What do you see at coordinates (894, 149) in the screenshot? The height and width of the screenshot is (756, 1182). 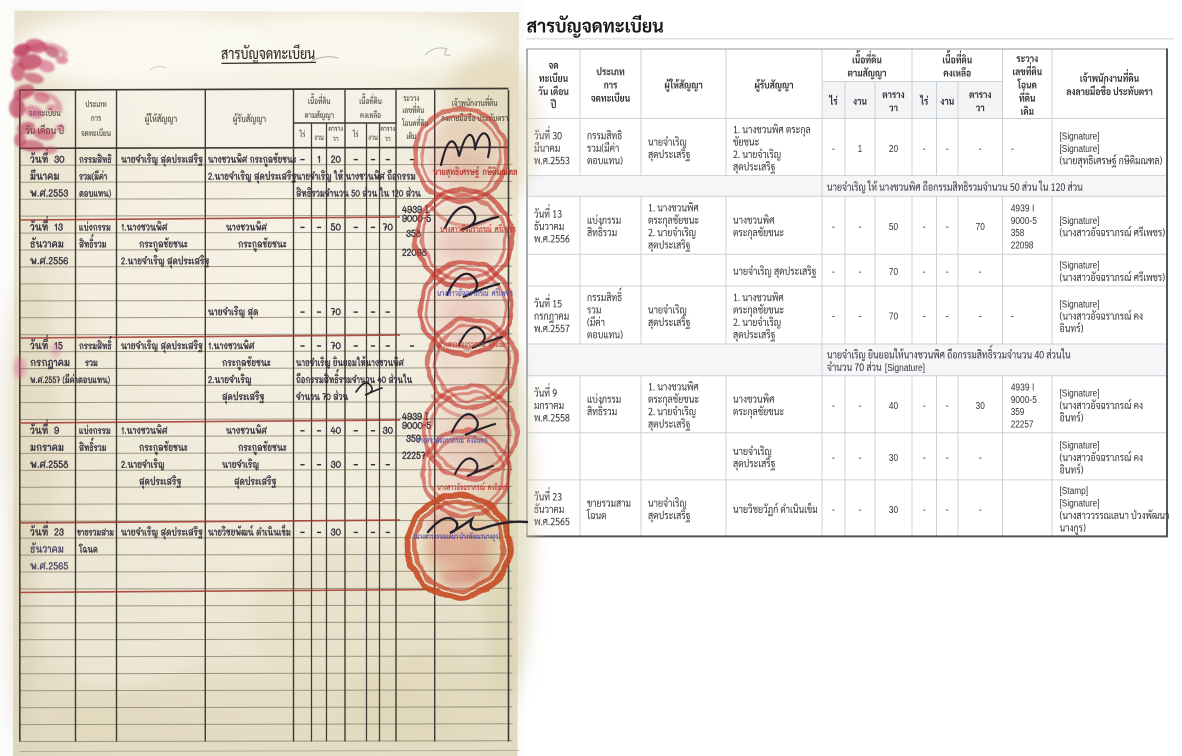 I see `svg-text: 20` at bounding box center [894, 149].